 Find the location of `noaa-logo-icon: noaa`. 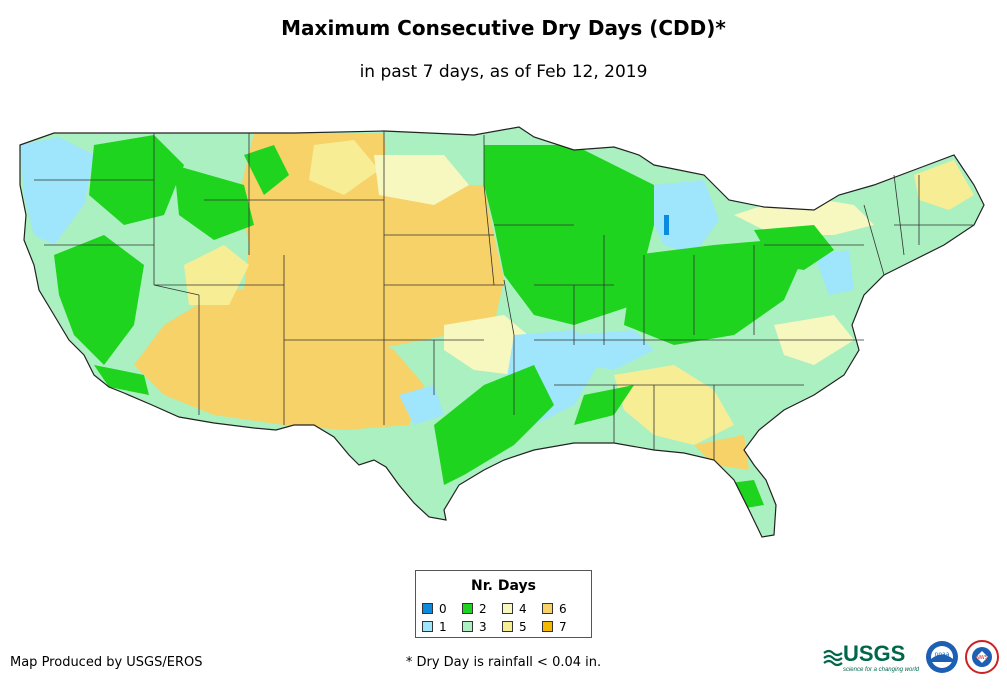

noaa-logo-icon: noaa is located at coordinates (942, 657).